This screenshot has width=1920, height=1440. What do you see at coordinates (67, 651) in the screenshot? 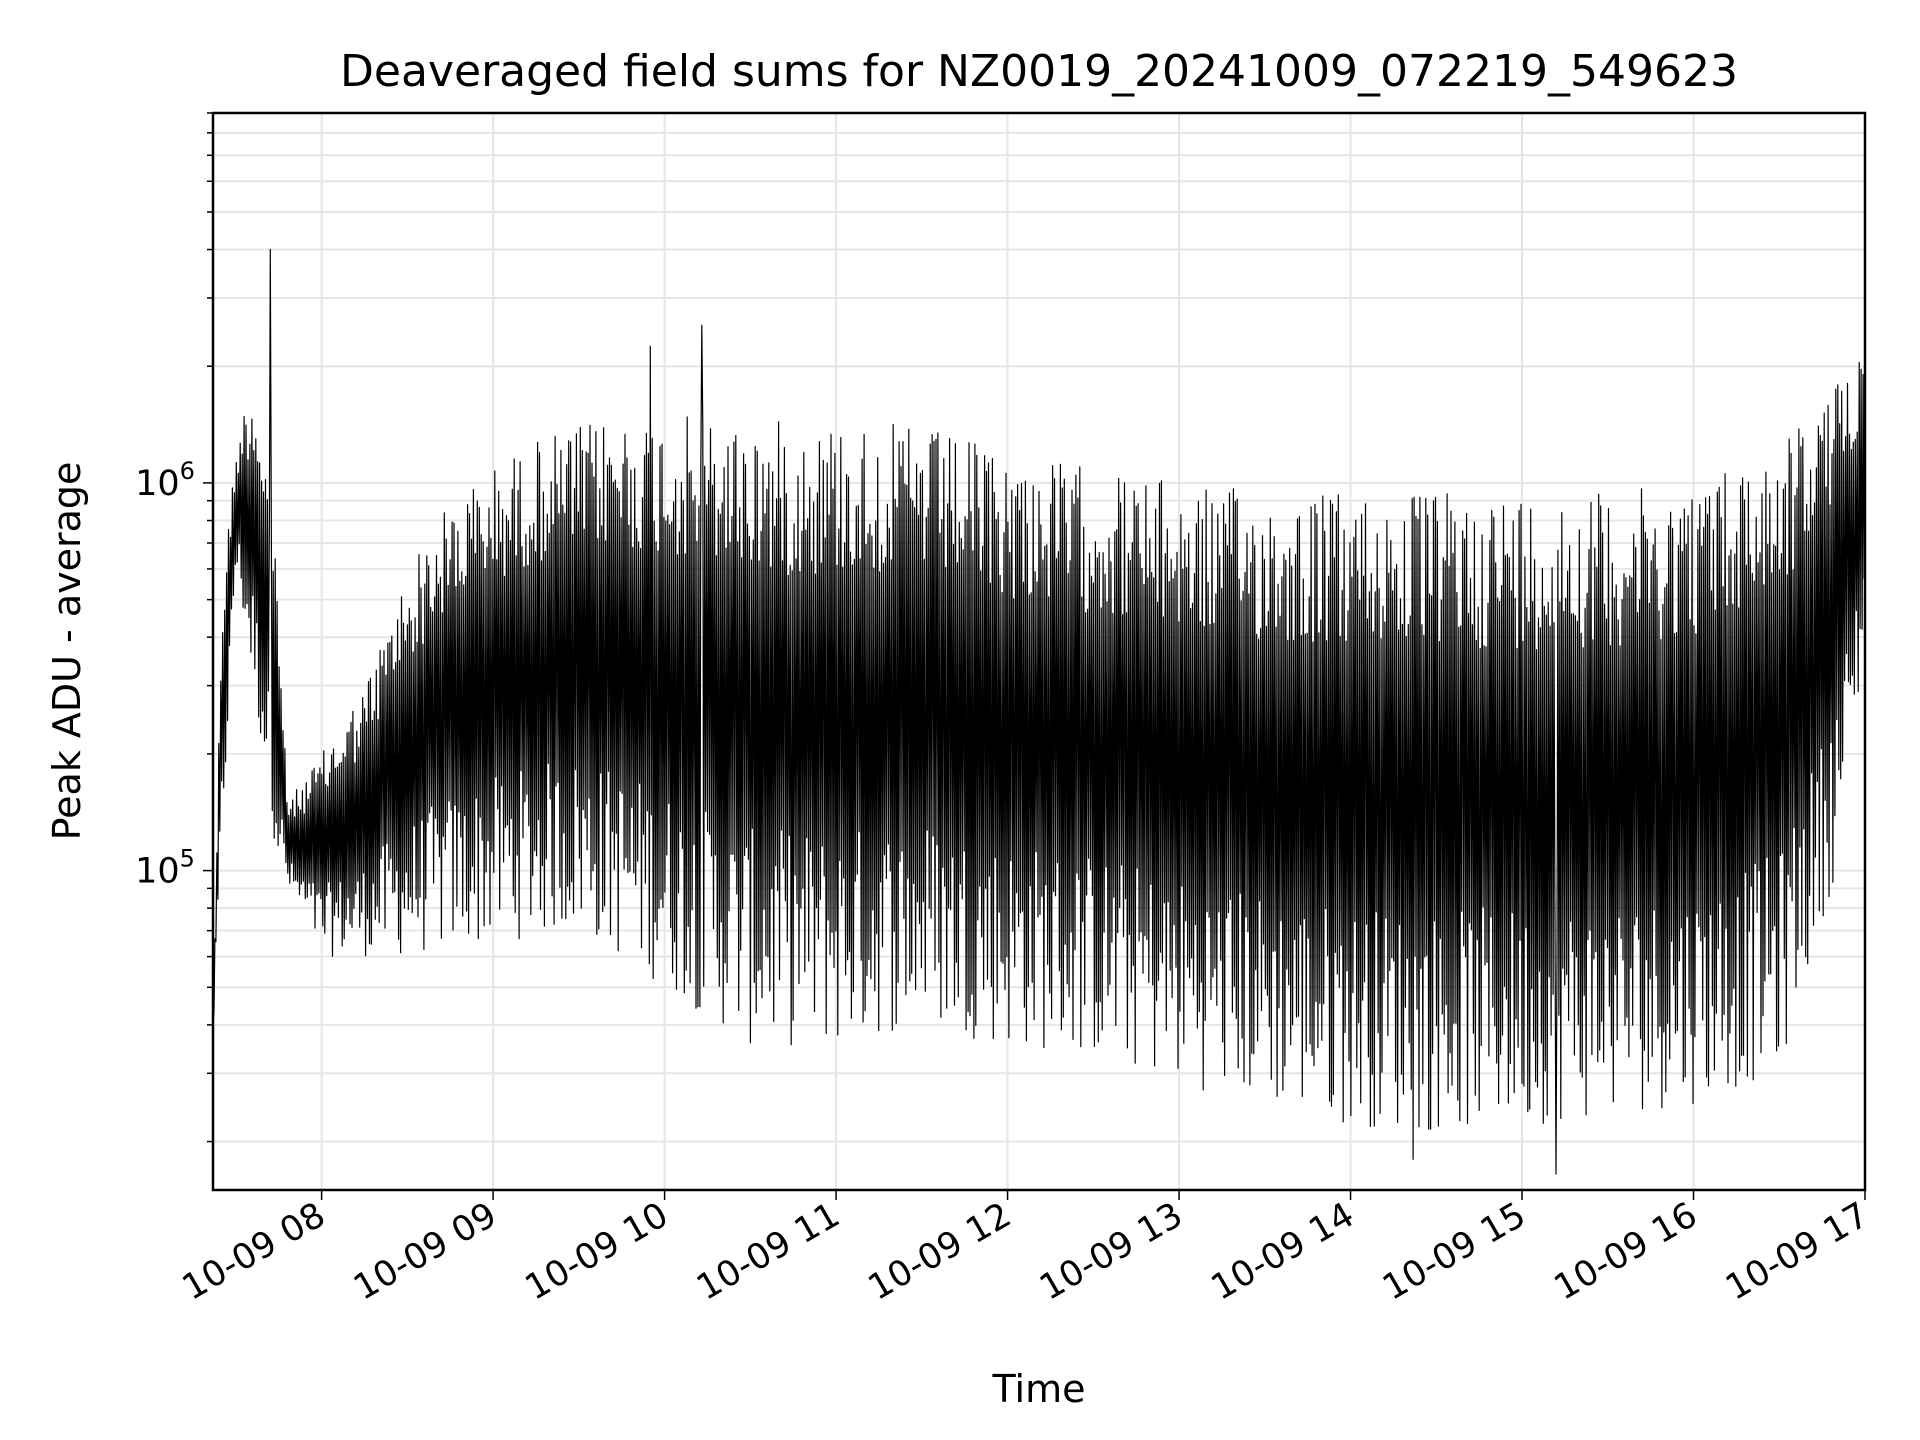
I see `y-axis-label: Peak ADU - average` at bounding box center [67, 651].